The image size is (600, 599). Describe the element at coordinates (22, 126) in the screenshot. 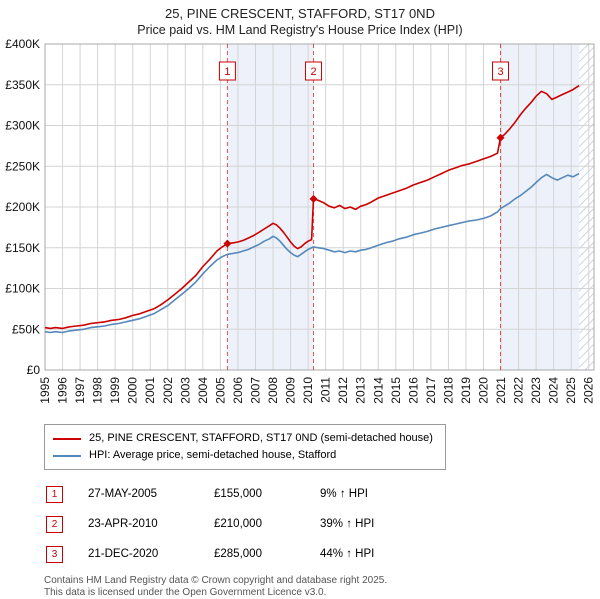

I see `y-tick-label: £300K` at that location.